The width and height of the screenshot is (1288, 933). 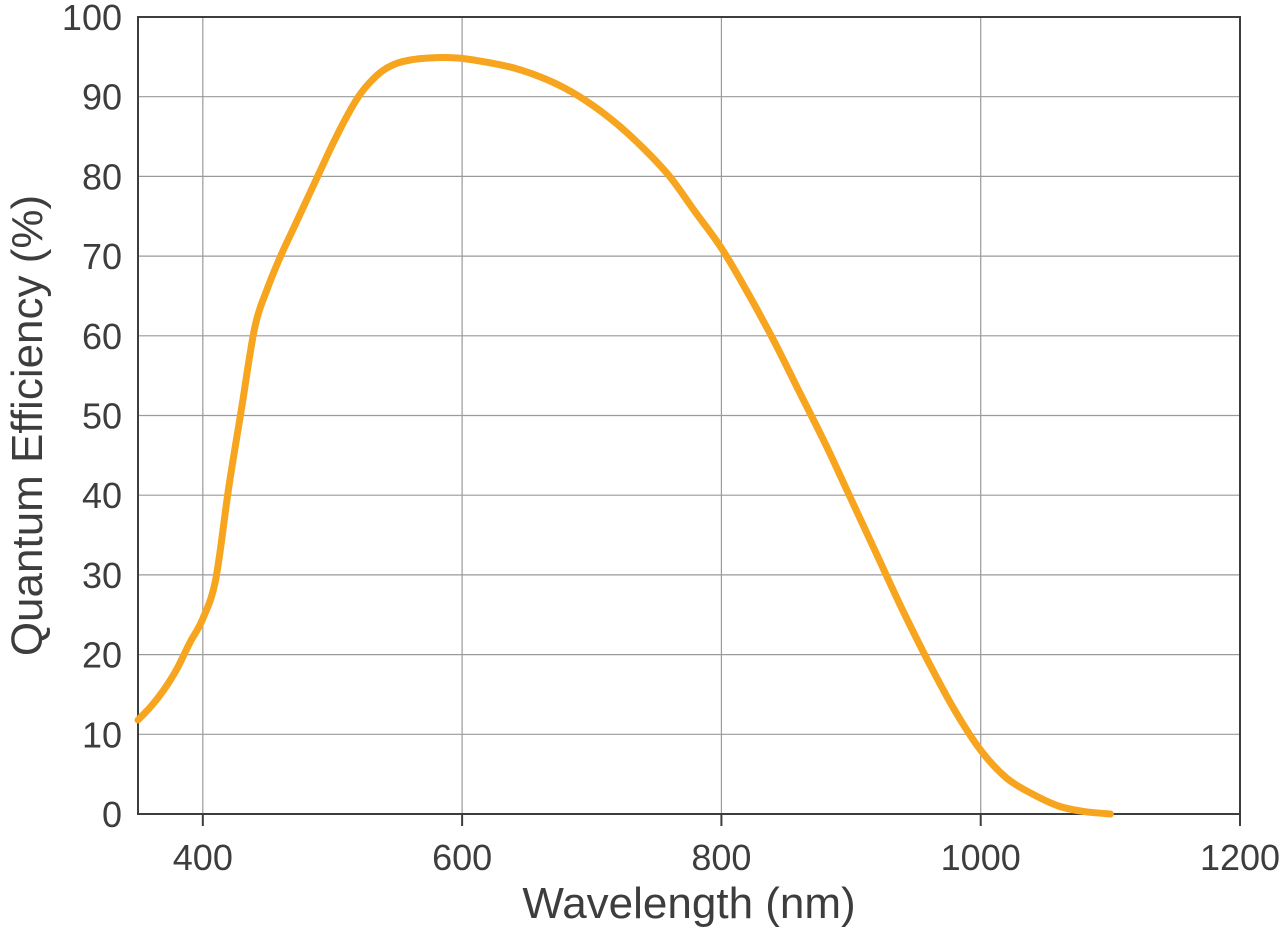 I want to click on y-axis-title: Quantum Efficiency (%), so click(x=27, y=425).